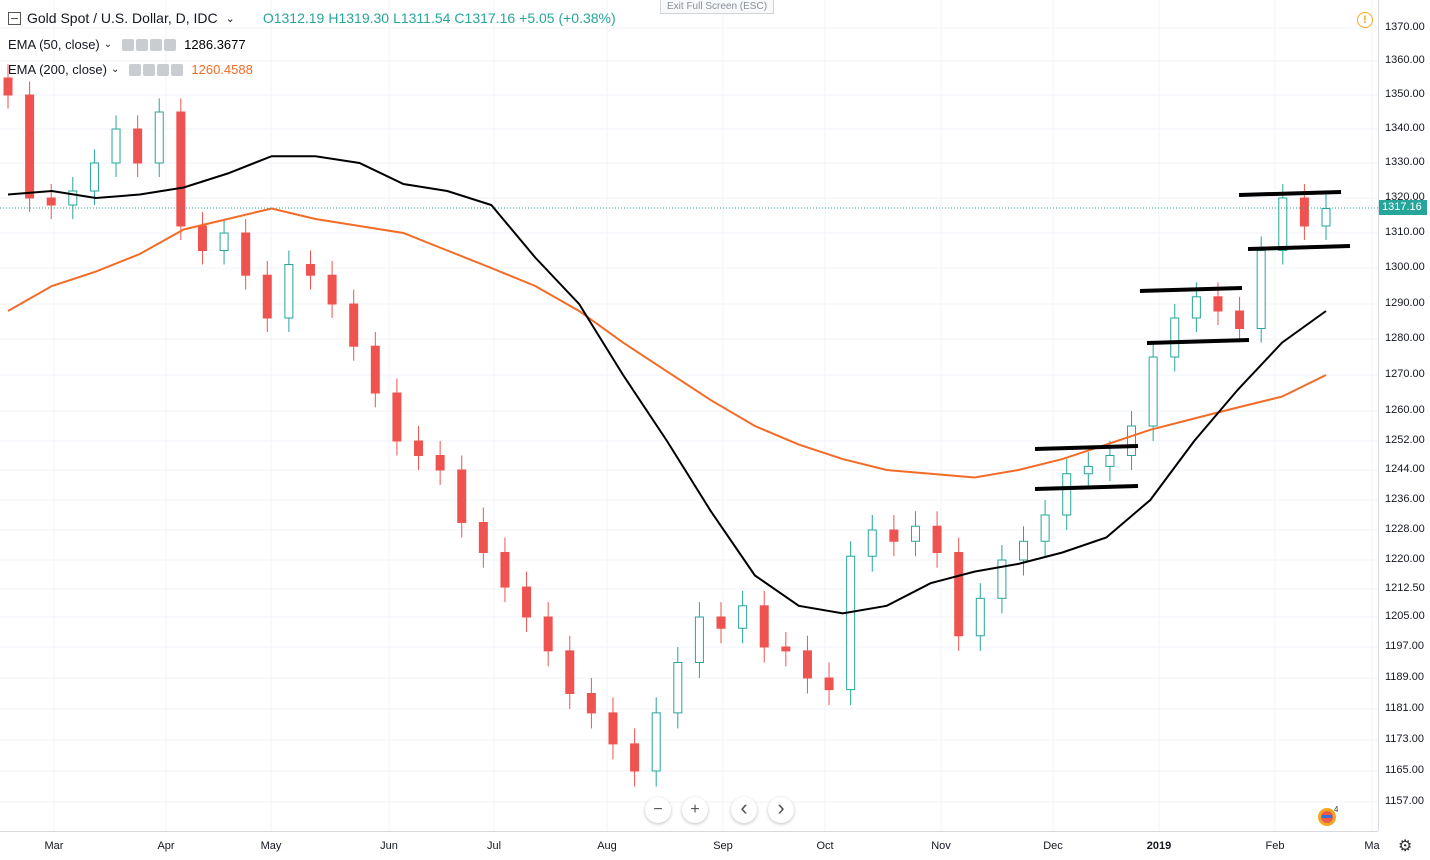 This screenshot has height=860, width=1430. Describe the element at coordinates (54, 846) in the screenshot. I see `time-axis-label: Mar` at that location.